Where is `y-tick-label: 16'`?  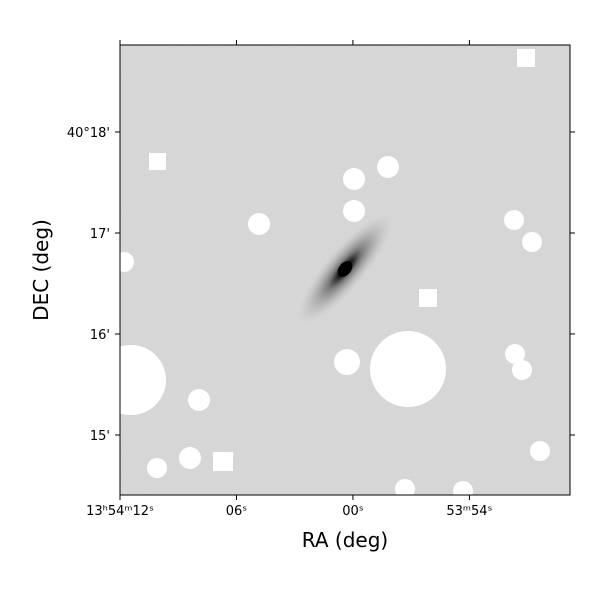 y-tick-label: 16' is located at coordinates (100, 335).